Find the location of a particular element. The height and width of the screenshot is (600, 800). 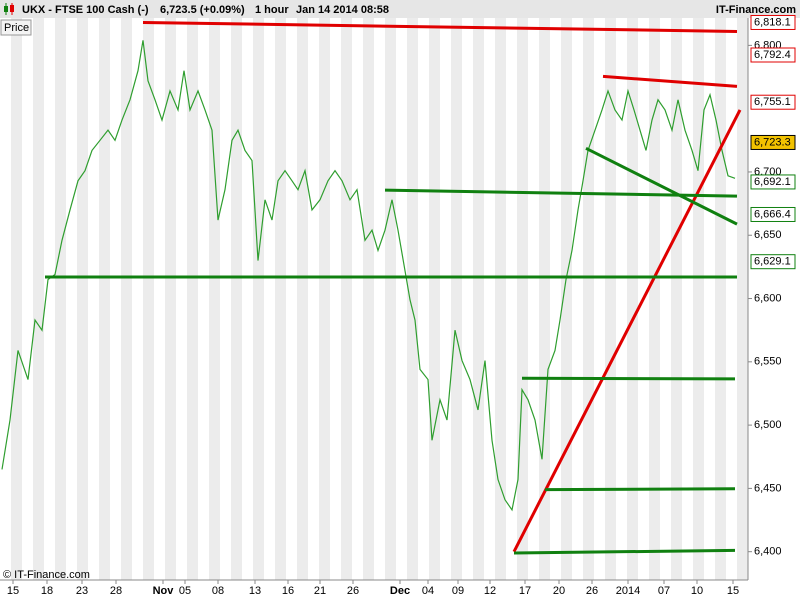

price-label: 6,792.4 is located at coordinates (772, 55).